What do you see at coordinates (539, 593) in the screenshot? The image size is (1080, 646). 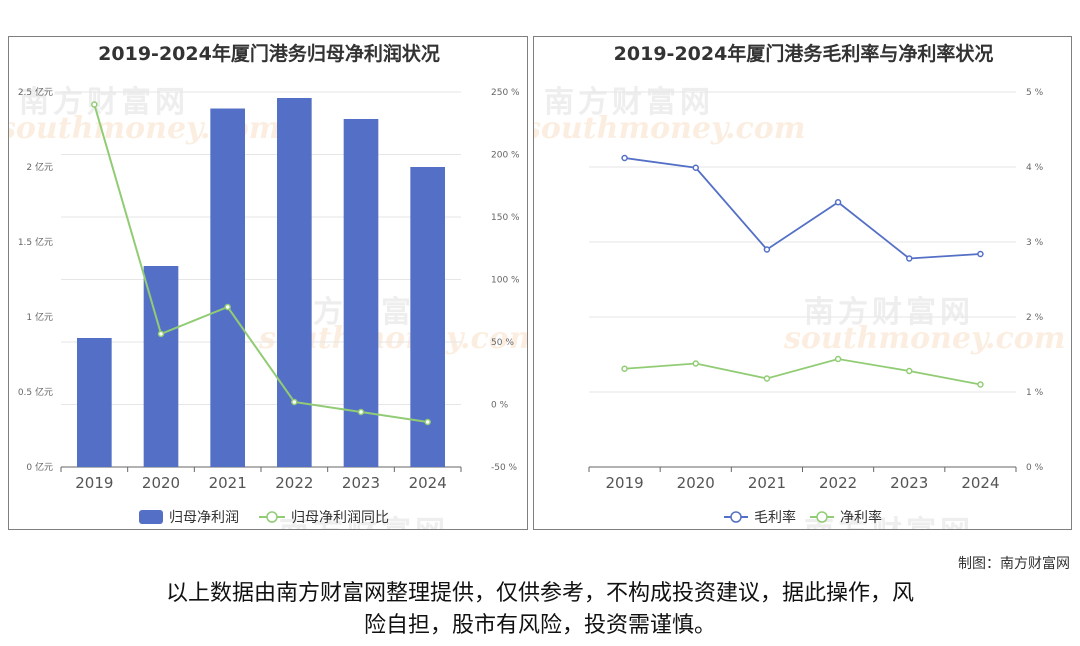 I see `disclaimer-line-1: 以上数据由南方财富网整理提供，仅供参考，不构成投资建议，据此操作，风` at bounding box center [539, 593].